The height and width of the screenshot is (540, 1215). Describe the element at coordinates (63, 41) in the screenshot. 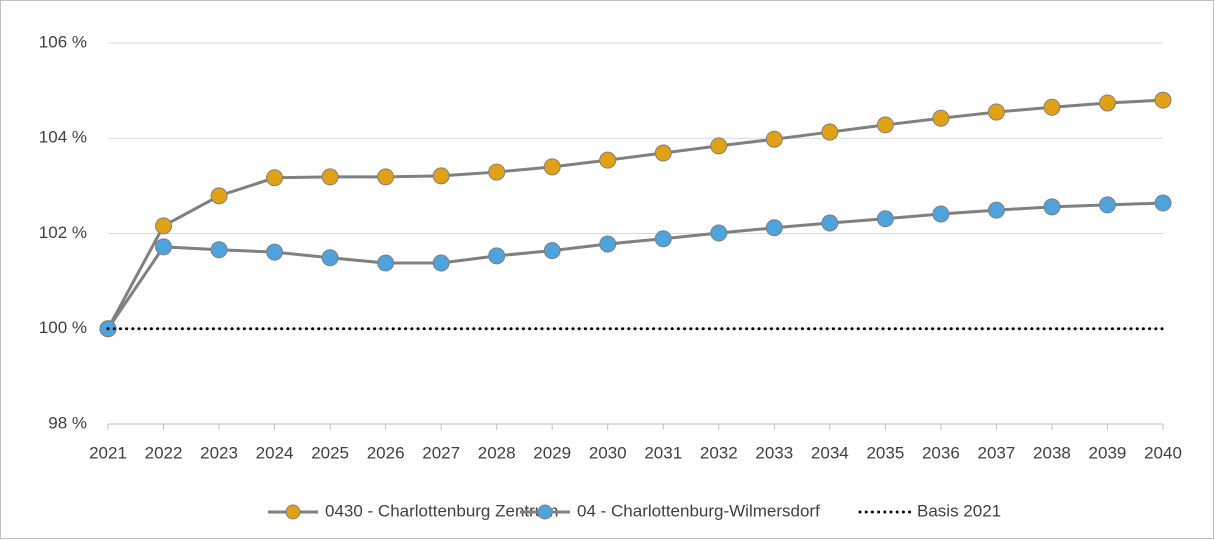

I see `y-tick-label: 106 %` at that location.